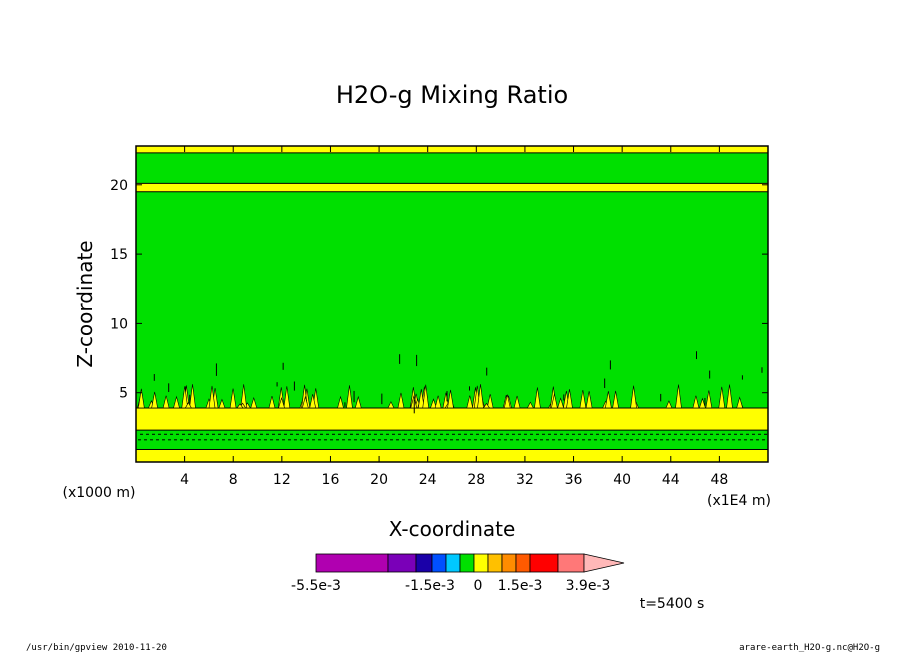 This screenshot has height=654, width=904. I want to click on x-tick-label: 48, so click(719, 480).